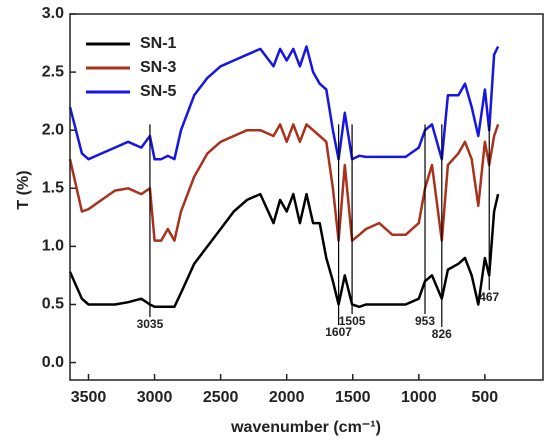 The height and width of the screenshot is (443, 550). I want to click on annotation-label: 1505, so click(352, 321).